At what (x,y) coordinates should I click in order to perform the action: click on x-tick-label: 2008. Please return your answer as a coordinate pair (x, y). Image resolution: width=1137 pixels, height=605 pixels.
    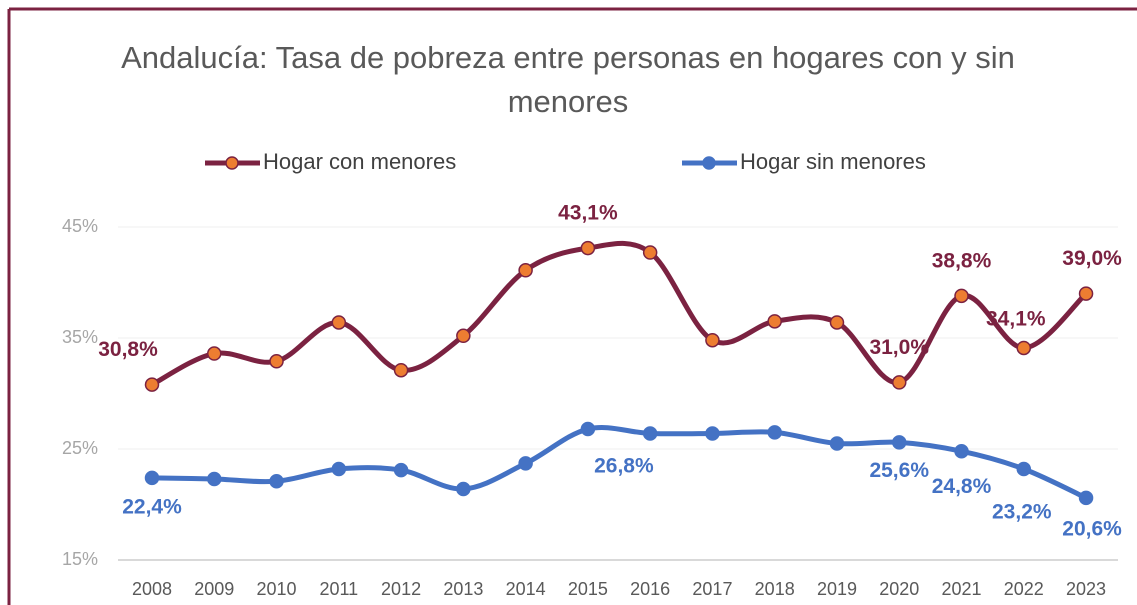
    Looking at the image, I should click on (152, 589).